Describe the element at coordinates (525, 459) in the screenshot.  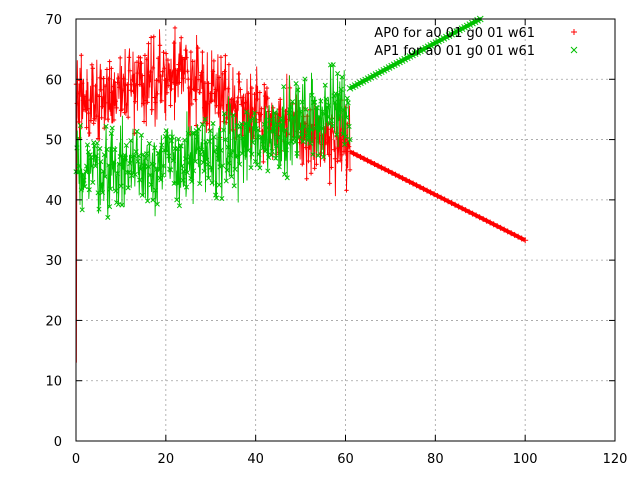
I see `x-tick-label: 100` at that location.